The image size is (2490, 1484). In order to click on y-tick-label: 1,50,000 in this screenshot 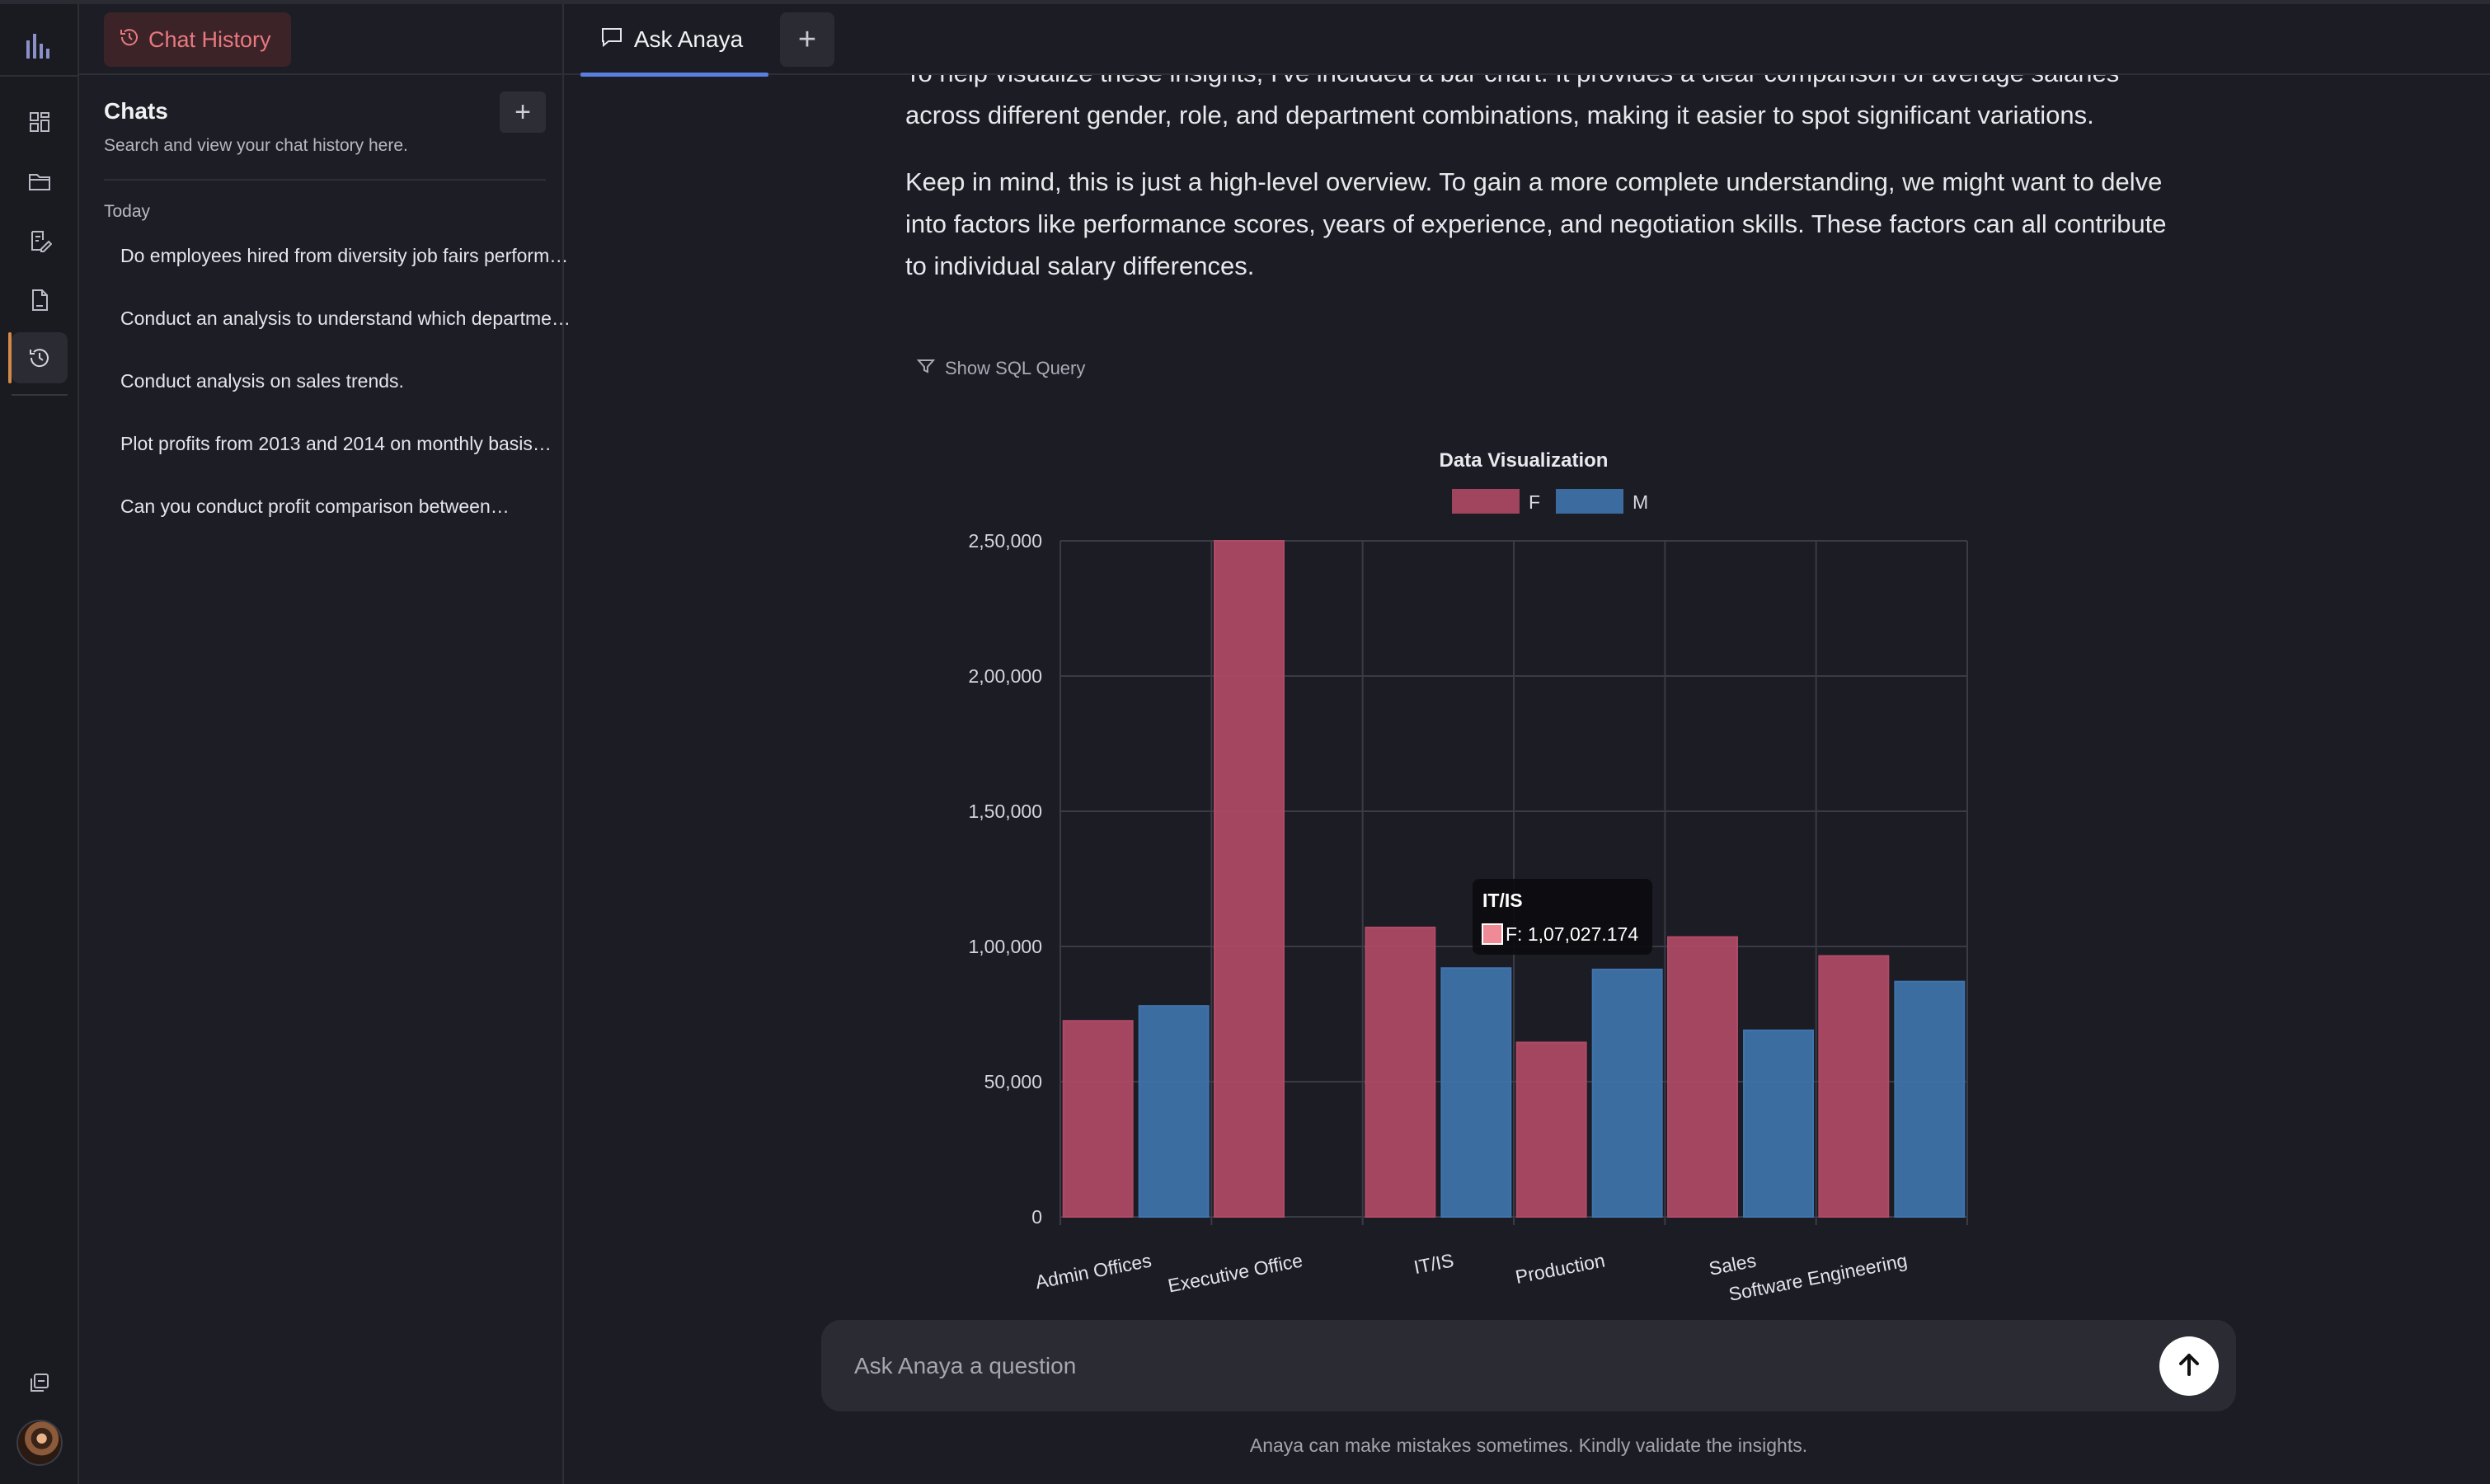, I will do `click(1005, 811)`.